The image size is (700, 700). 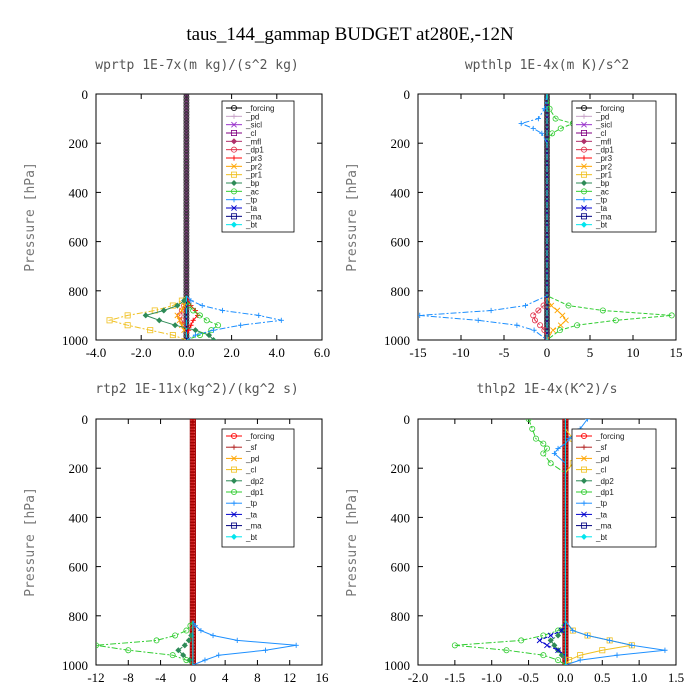 I want to click on legend-label: _dp1, so click(x=254, y=492).